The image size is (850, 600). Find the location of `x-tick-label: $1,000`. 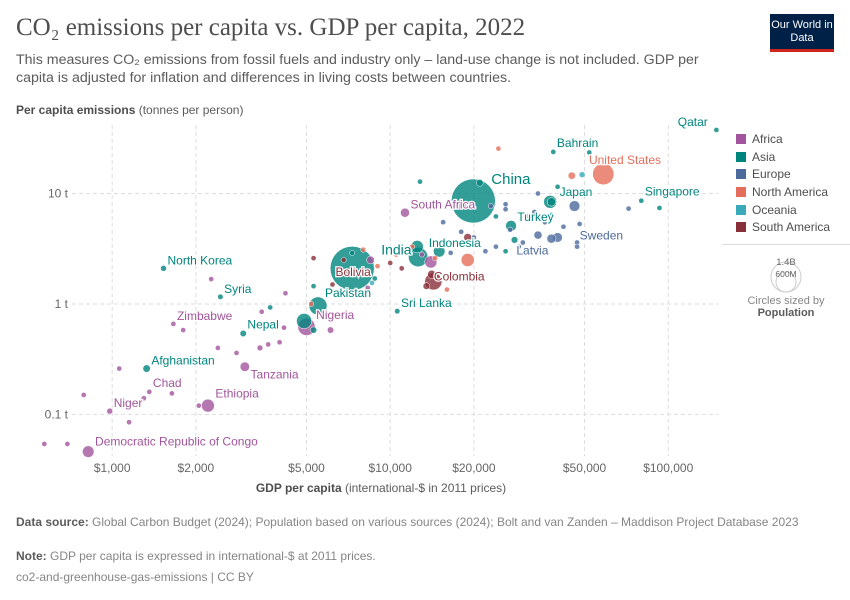

x-tick-label: $1,000 is located at coordinates (112, 468).